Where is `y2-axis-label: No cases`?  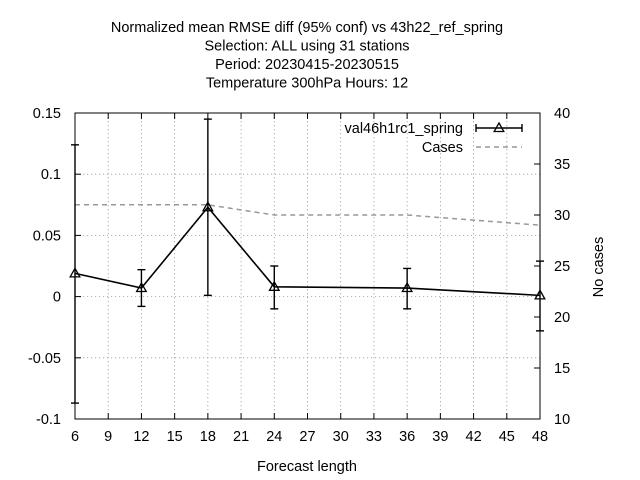 y2-axis-label: No cases is located at coordinates (599, 267).